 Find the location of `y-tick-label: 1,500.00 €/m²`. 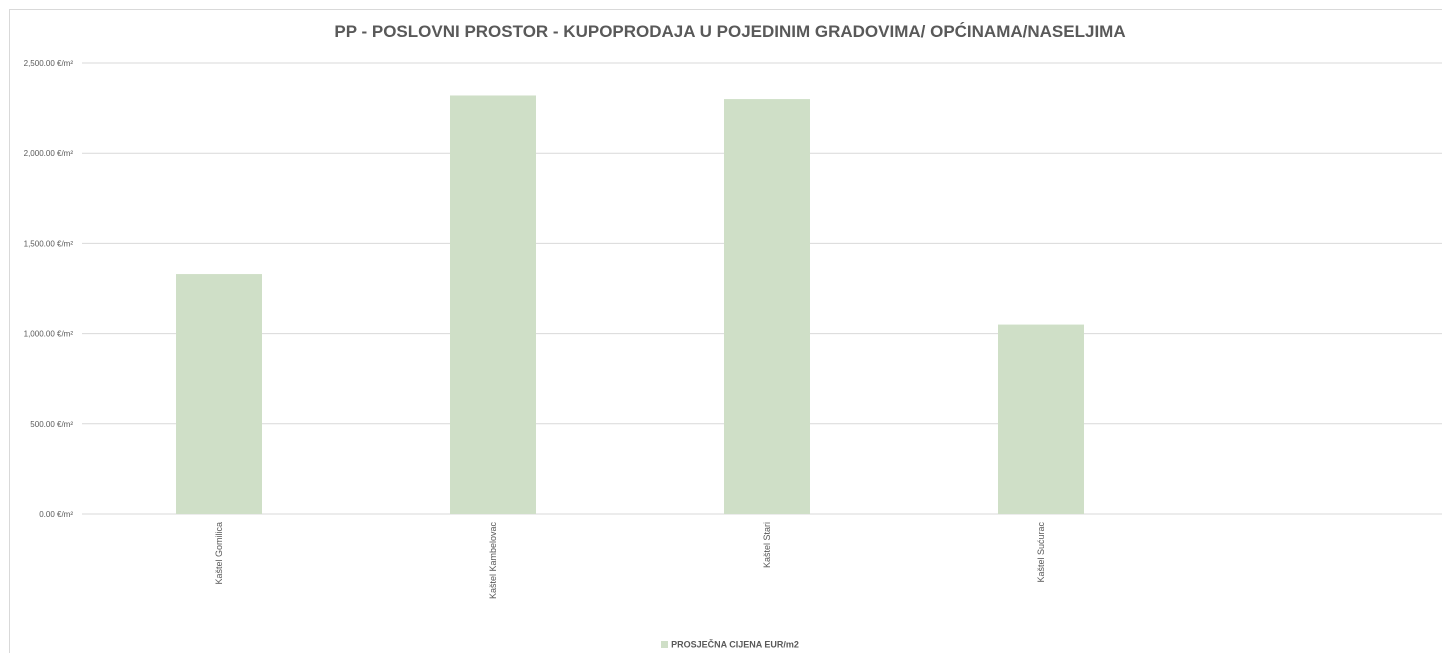

y-tick-label: 1,500.00 €/m² is located at coordinates (49, 243).